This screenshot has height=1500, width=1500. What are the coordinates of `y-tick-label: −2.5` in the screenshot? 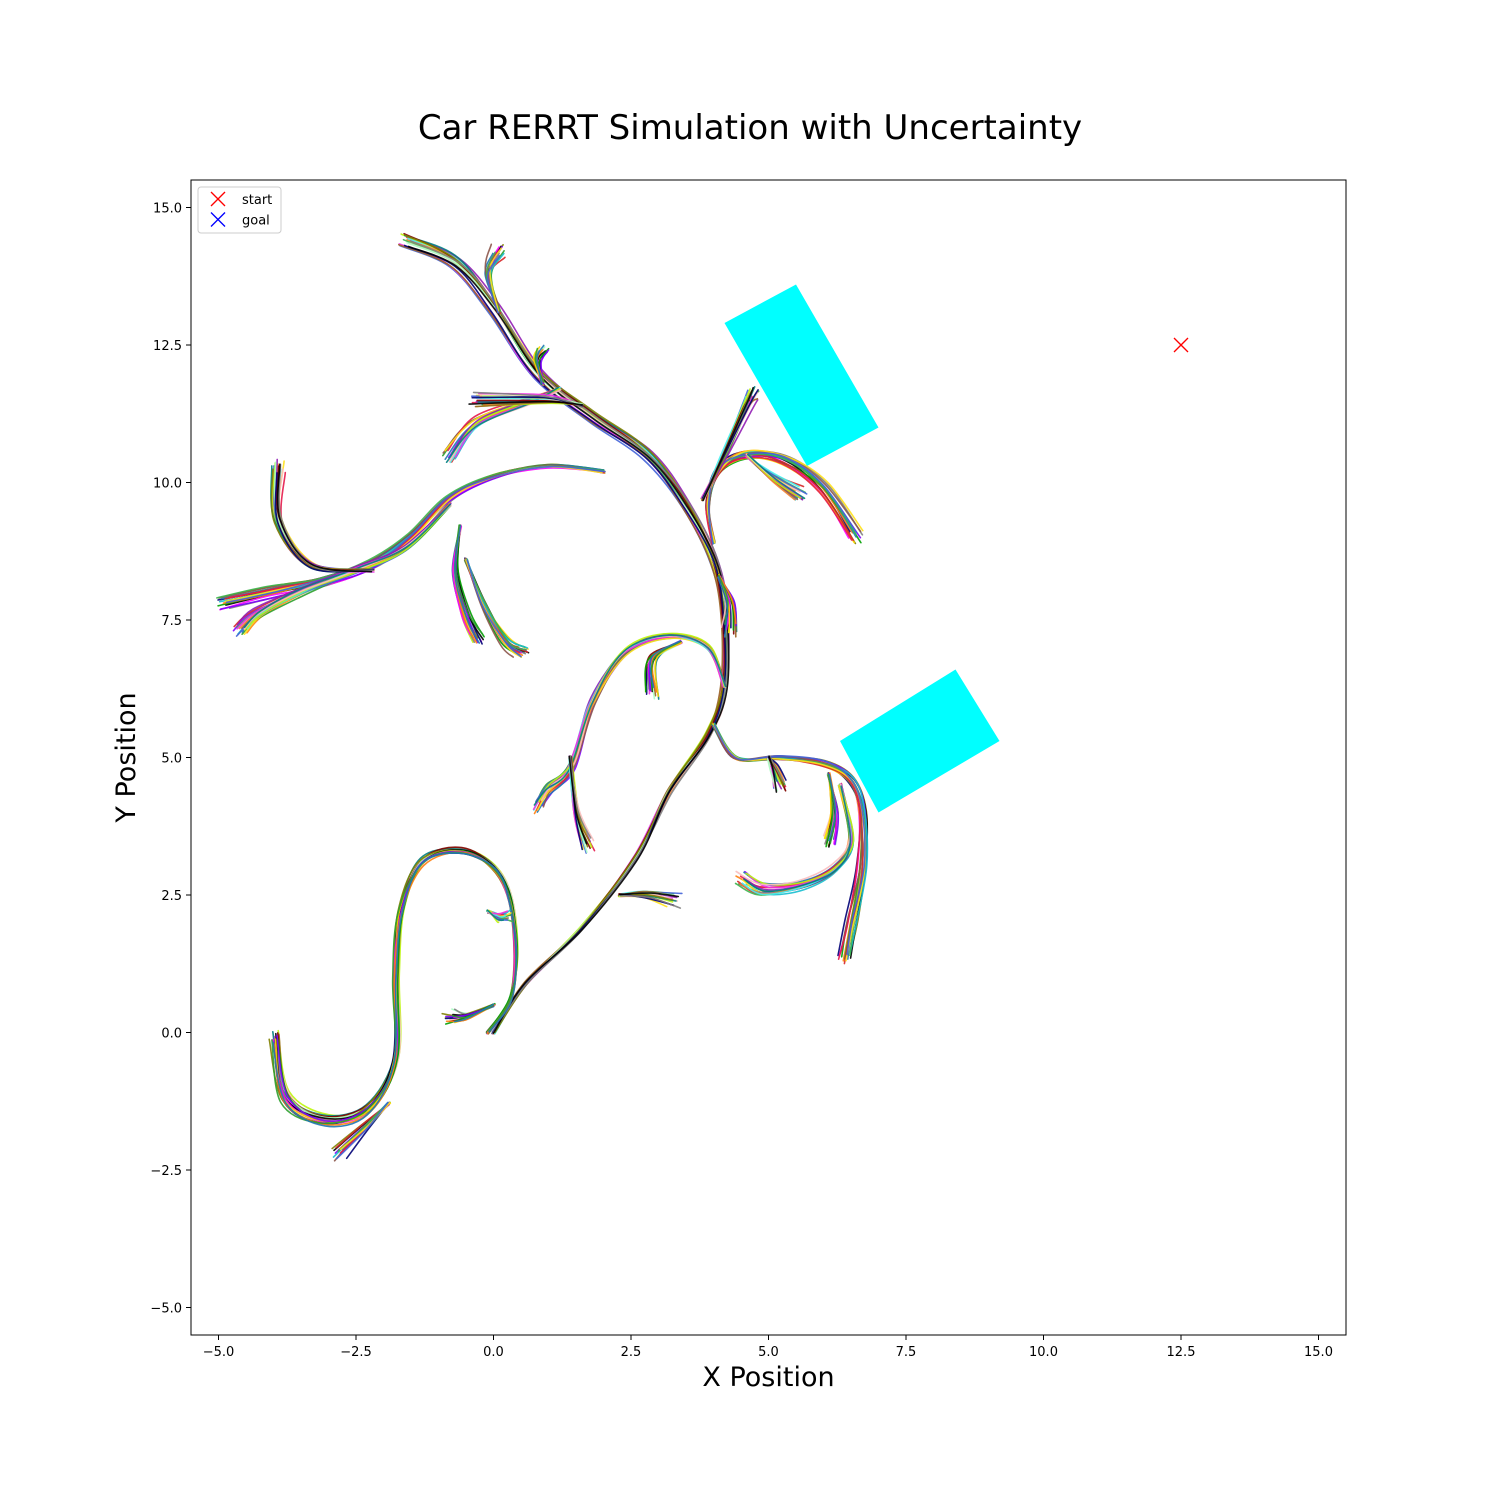 It's located at (166, 1171).